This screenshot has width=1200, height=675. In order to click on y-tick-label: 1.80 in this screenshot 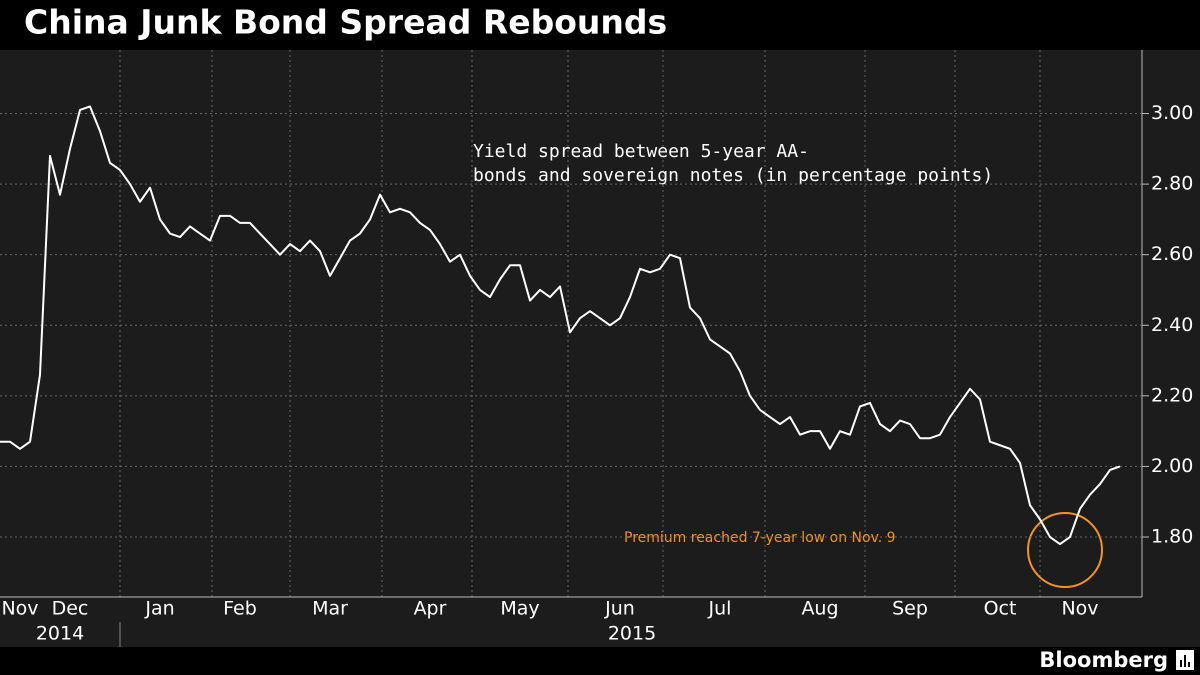, I will do `click(1172, 537)`.